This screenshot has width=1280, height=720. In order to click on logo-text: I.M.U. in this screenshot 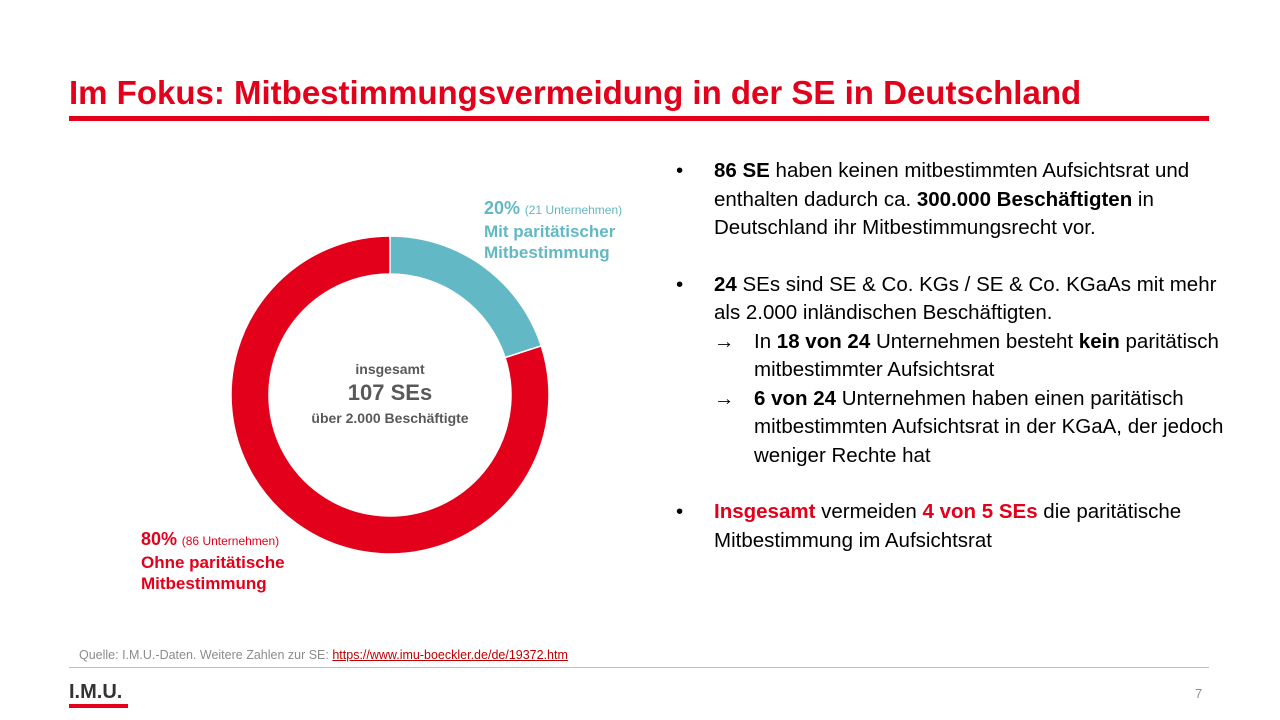, I will do `click(96, 692)`.